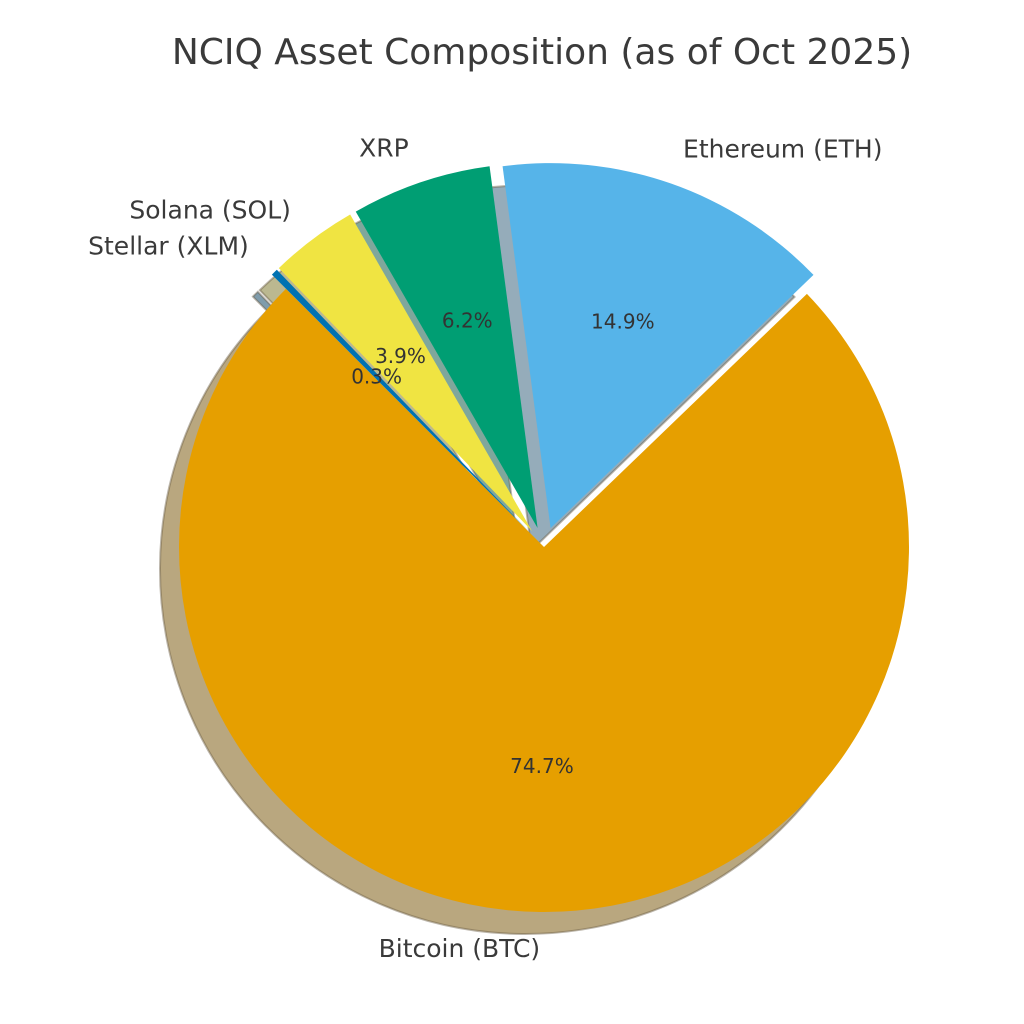 The image size is (1024, 1024). Describe the element at coordinates (168, 246) in the screenshot. I see `slice-label-stellar-xlm: Stellar (XLM)` at that location.